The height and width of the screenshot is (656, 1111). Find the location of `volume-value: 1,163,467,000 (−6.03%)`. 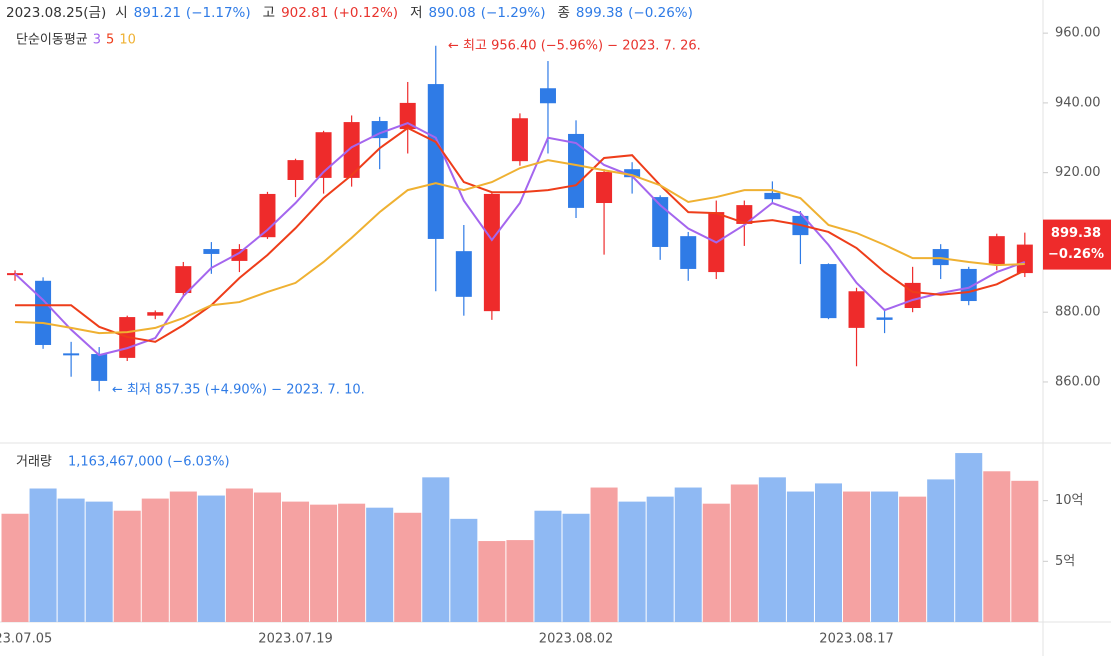

volume-value: 1,163,467,000 (−6.03%) is located at coordinates (149, 462).